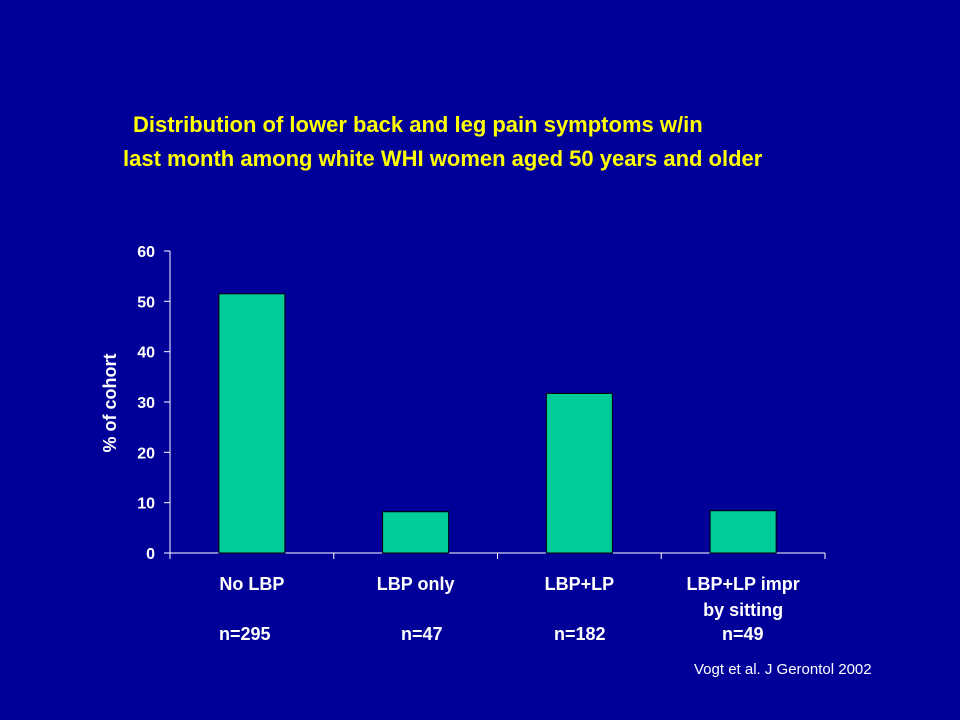 This screenshot has height=720, width=960. Describe the element at coordinates (150, 554) in the screenshot. I see `y-tick-label: 0` at that location.